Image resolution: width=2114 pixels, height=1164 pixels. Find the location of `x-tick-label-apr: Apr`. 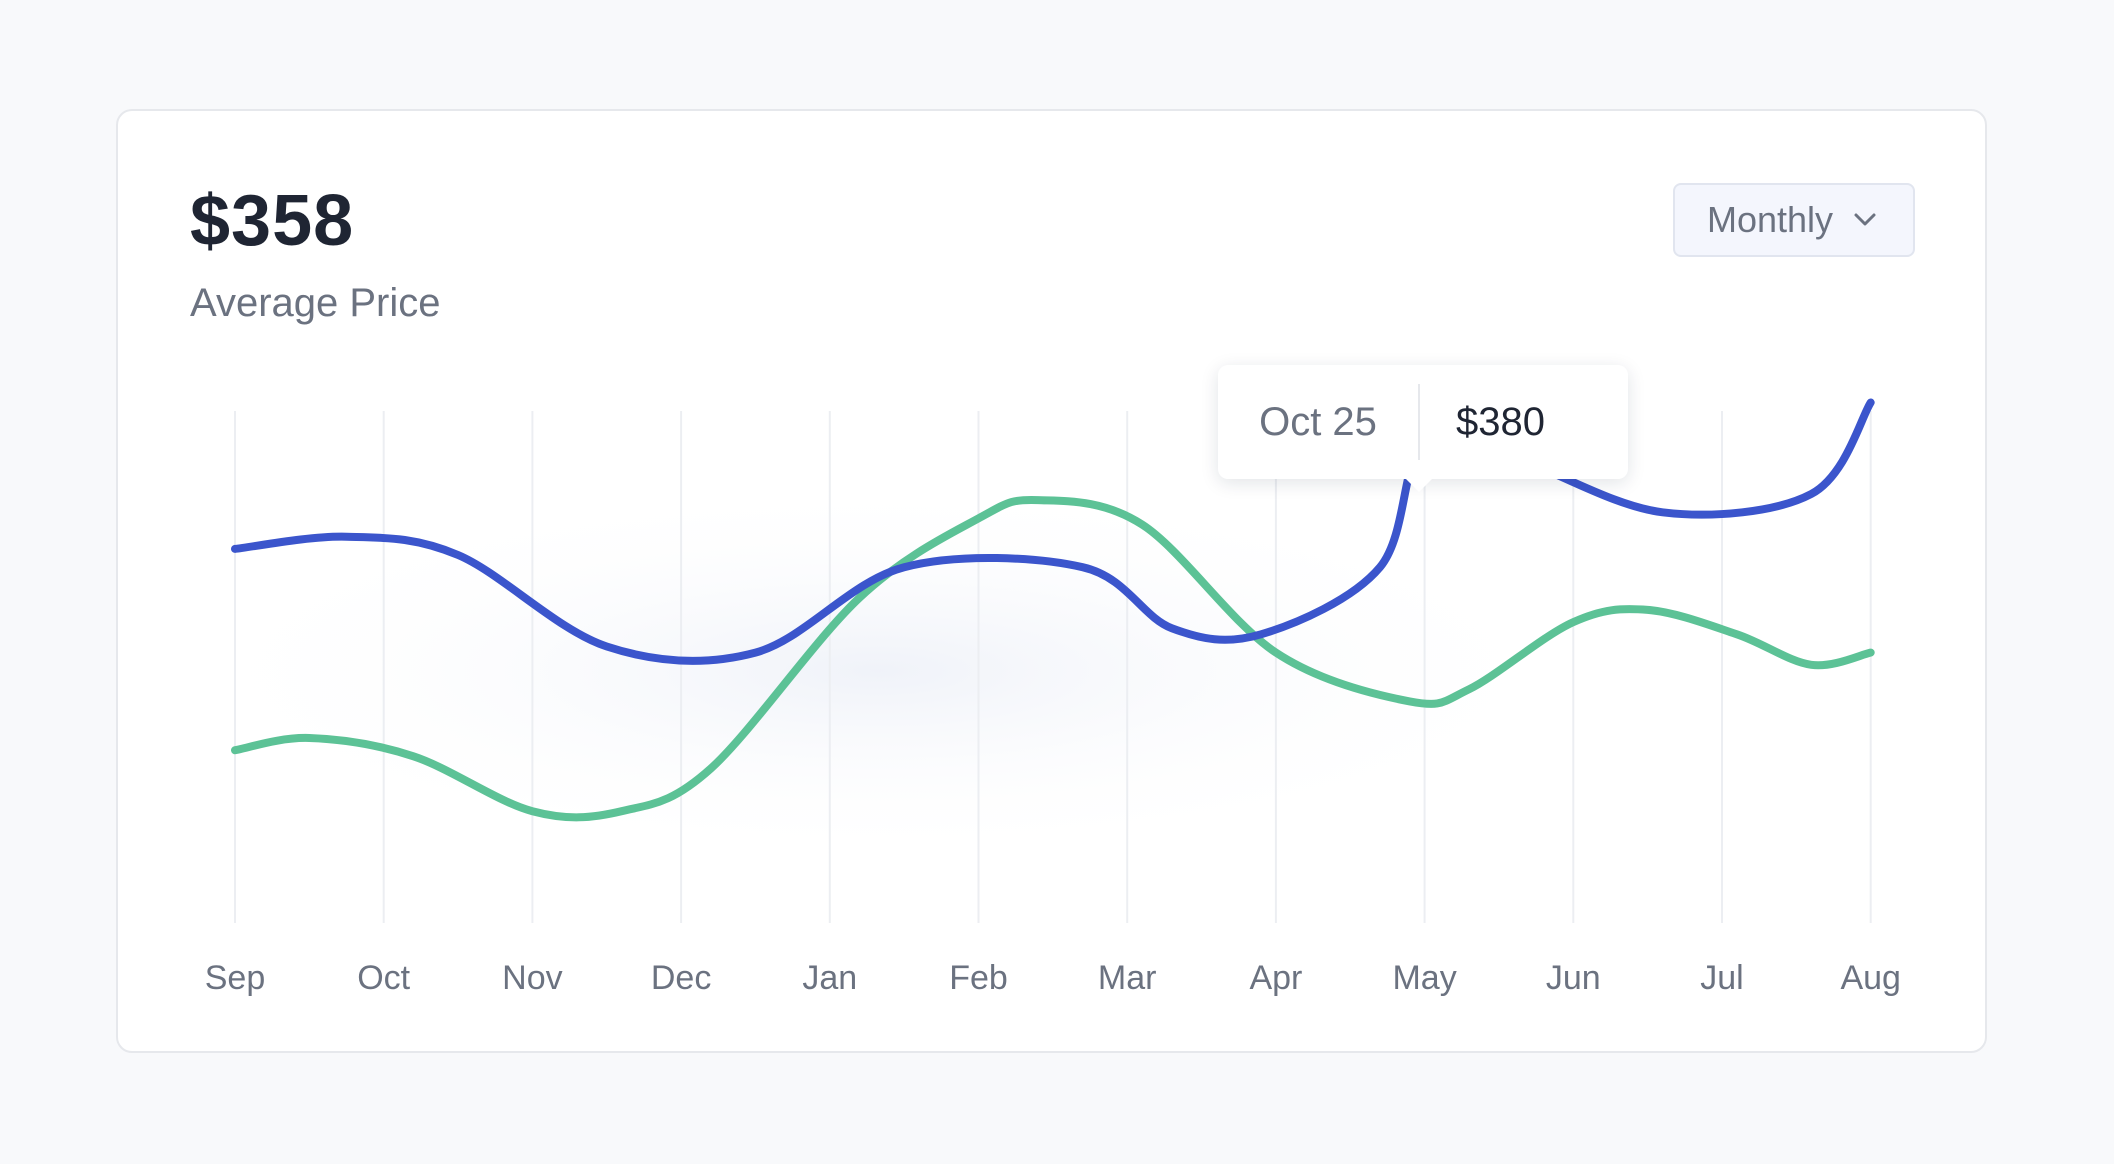

x-tick-label-apr: Apr is located at coordinates (1275, 978).